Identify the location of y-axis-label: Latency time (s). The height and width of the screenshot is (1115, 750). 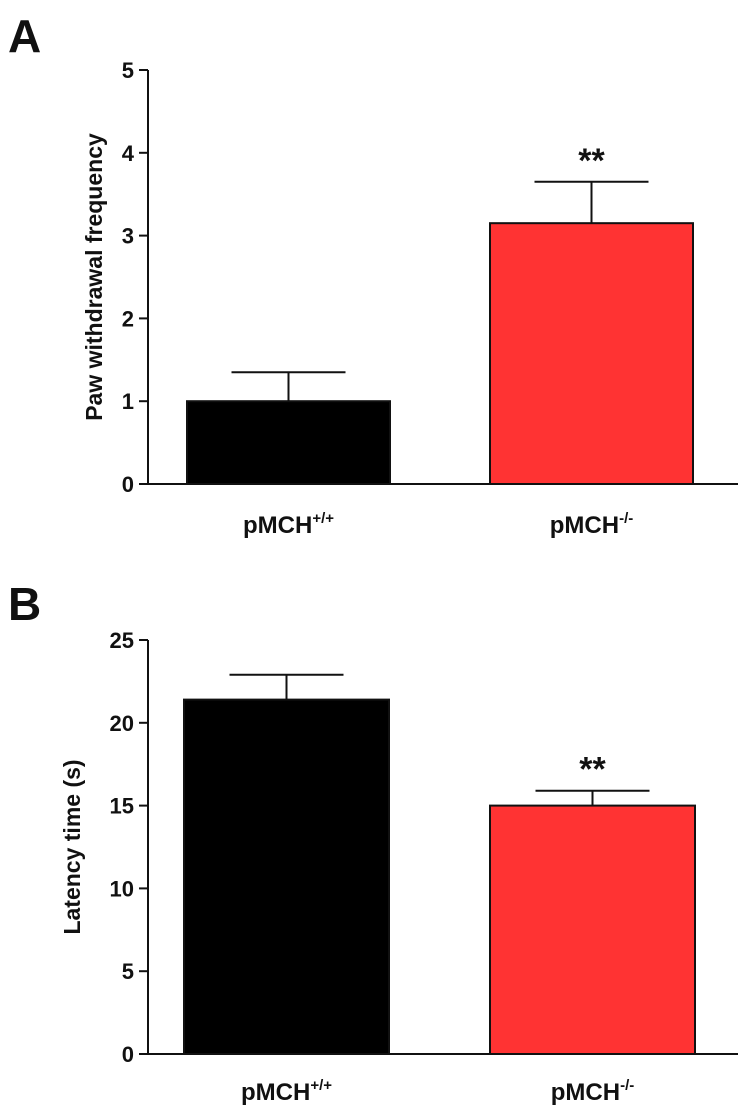
(72, 846).